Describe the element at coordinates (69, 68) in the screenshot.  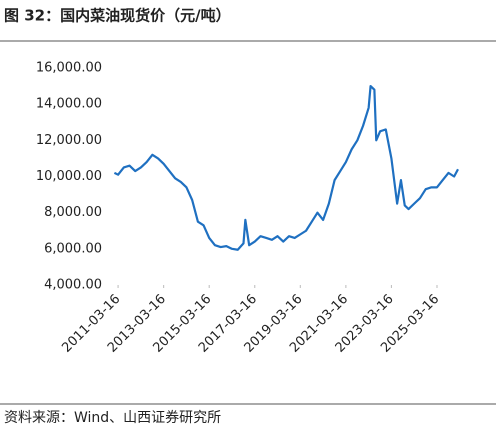
I see `y-tick-label: 16,000.00` at that location.